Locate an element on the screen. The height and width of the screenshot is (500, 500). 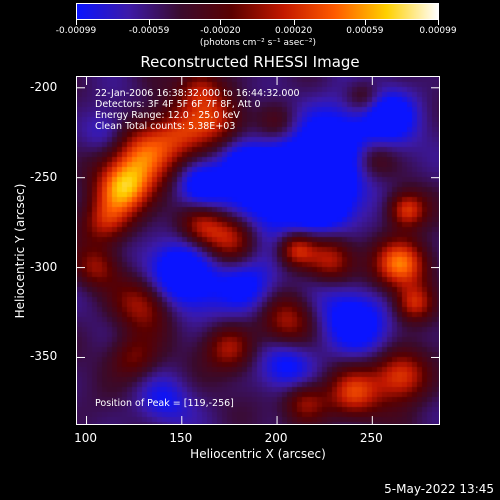
x-axis-label: Heliocentric X (arcsec) is located at coordinates (258, 454).